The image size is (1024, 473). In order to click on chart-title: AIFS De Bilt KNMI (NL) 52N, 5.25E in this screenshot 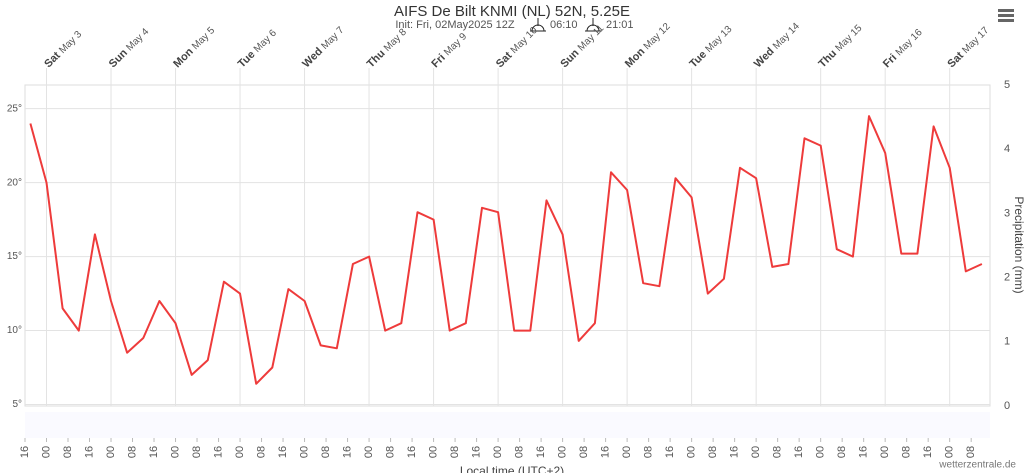, I will do `click(512, 11)`.